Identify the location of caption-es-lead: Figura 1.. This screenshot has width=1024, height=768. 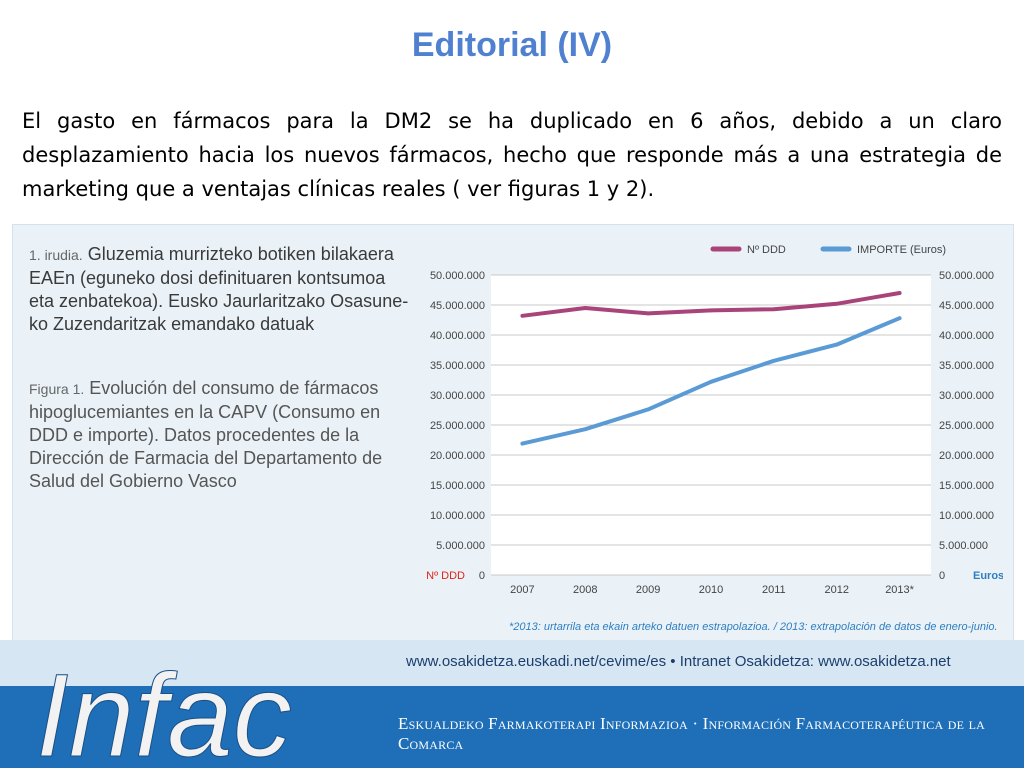
(57, 389).